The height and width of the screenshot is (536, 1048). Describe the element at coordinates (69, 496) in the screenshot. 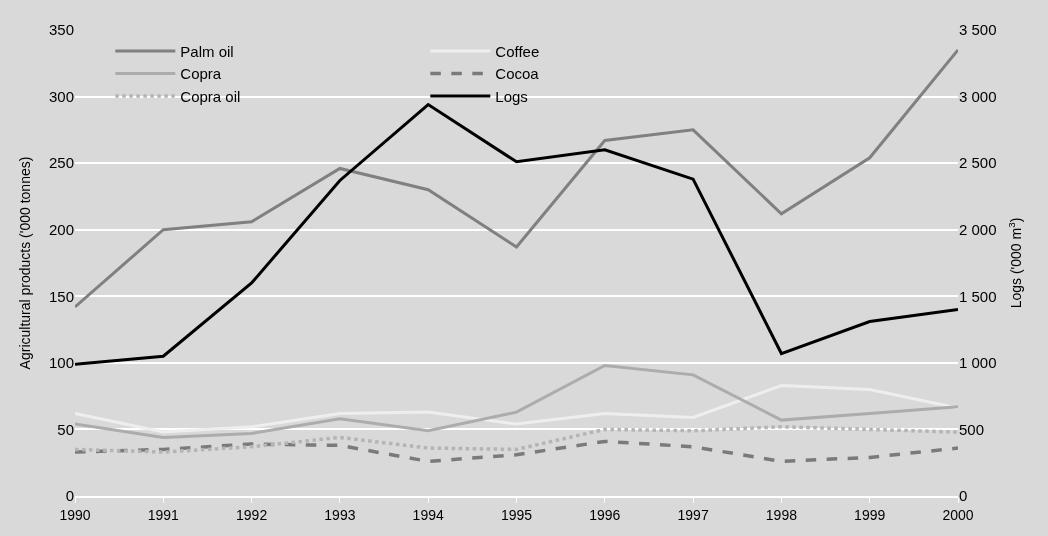

I see `y-tick-label: 0` at that location.